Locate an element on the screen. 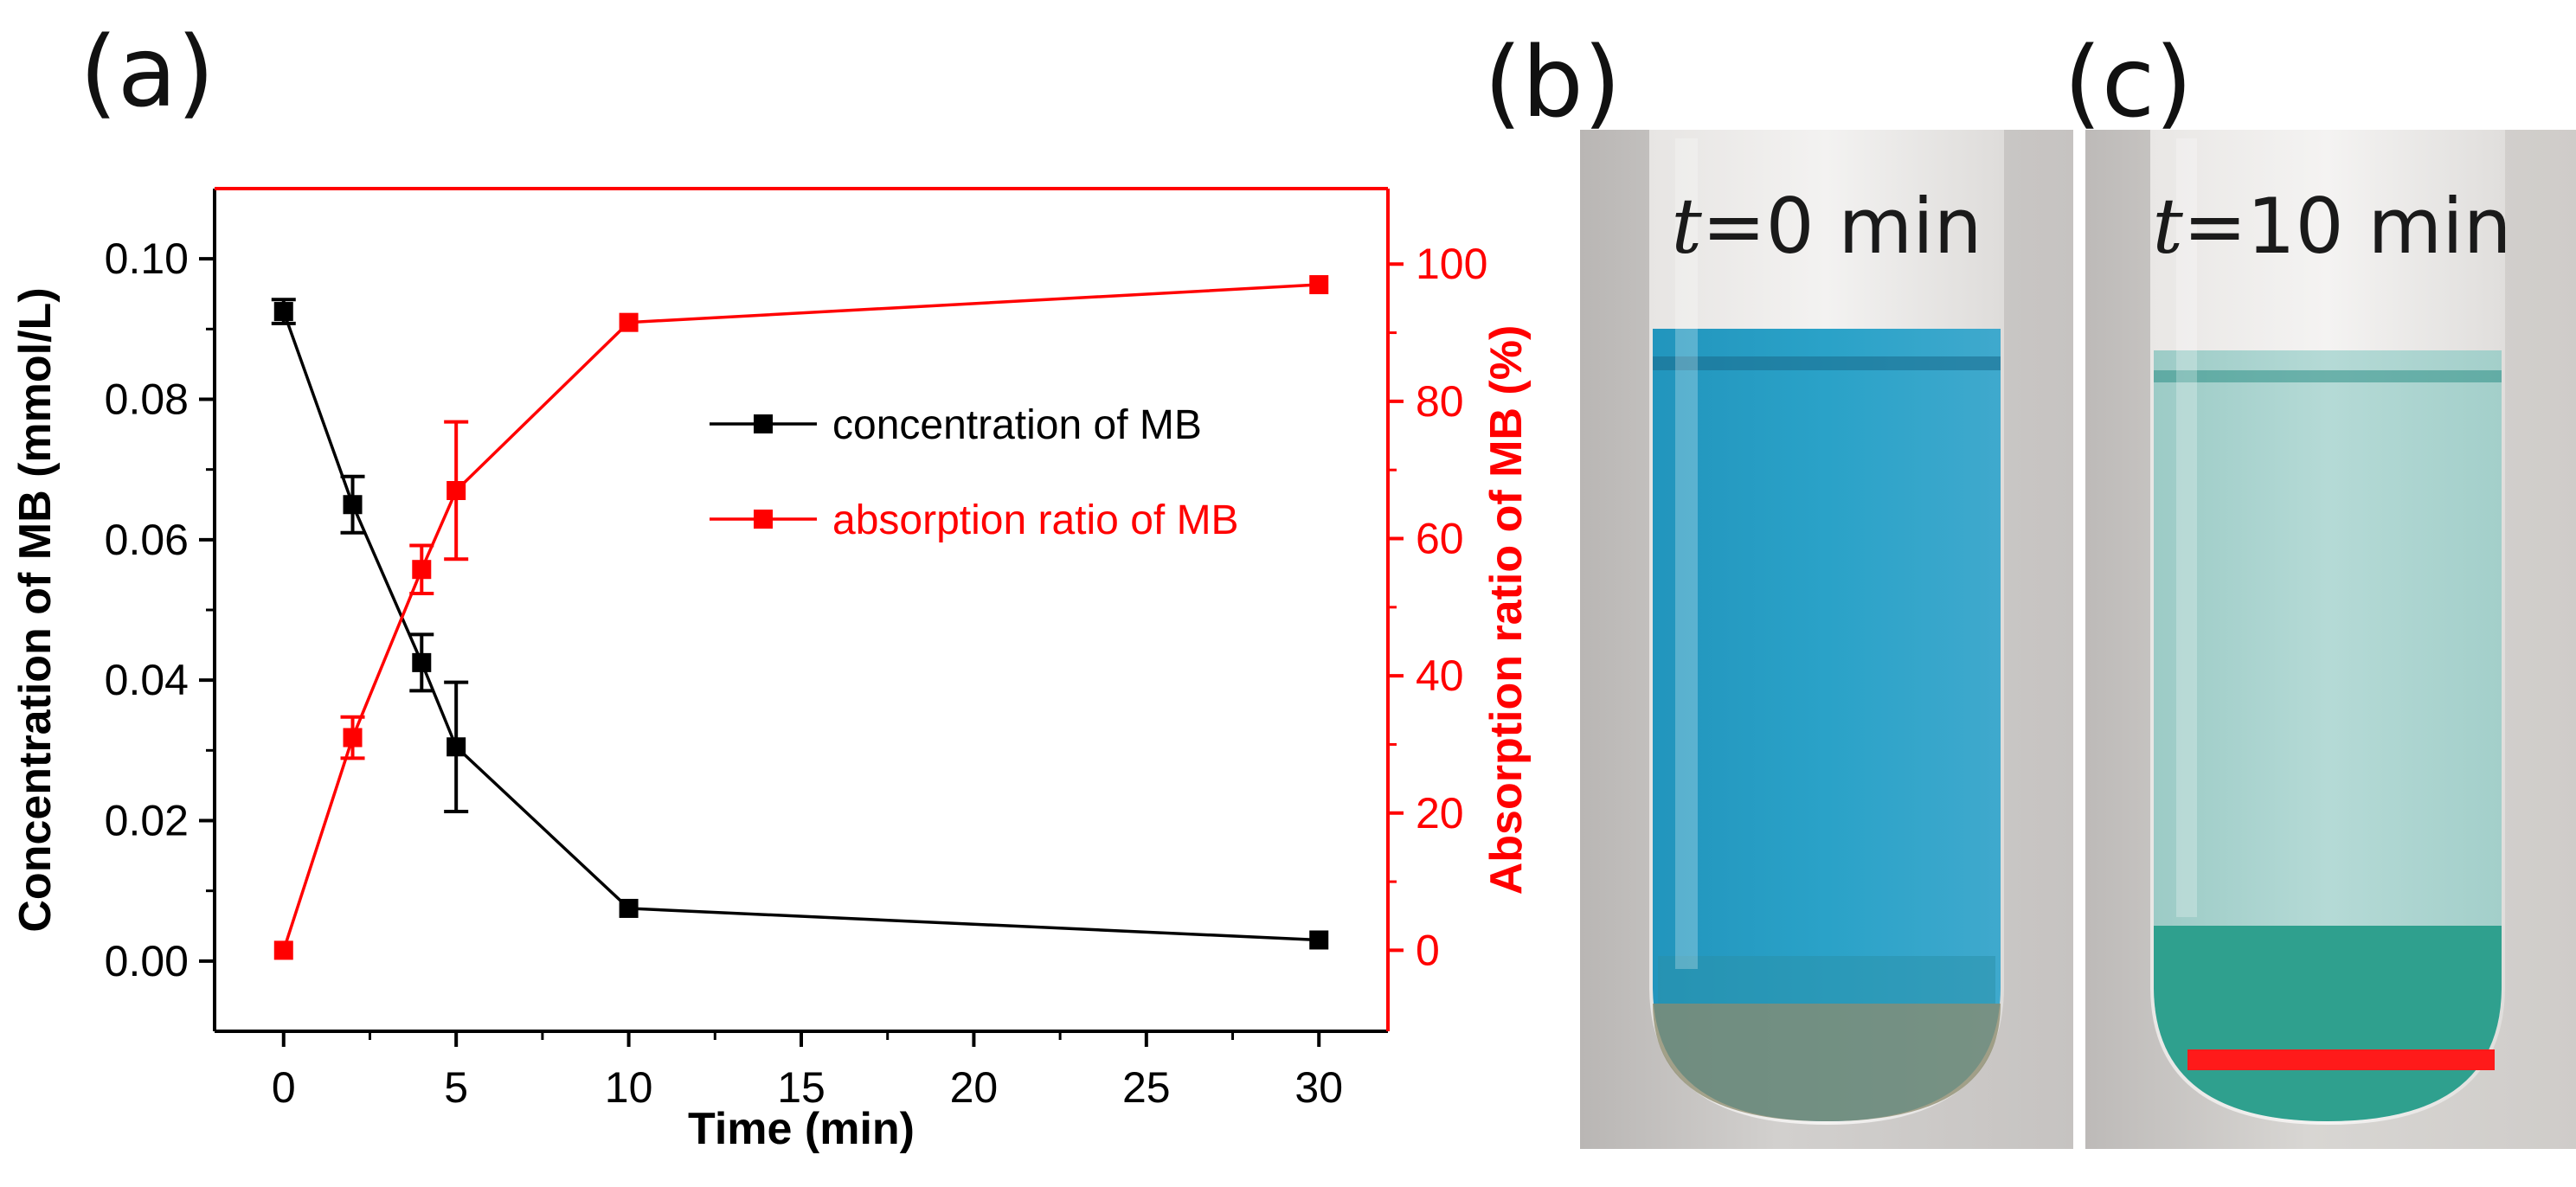 The height and width of the screenshot is (1187, 2576). y-right-tick-label: 80 is located at coordinates (1440, 401).